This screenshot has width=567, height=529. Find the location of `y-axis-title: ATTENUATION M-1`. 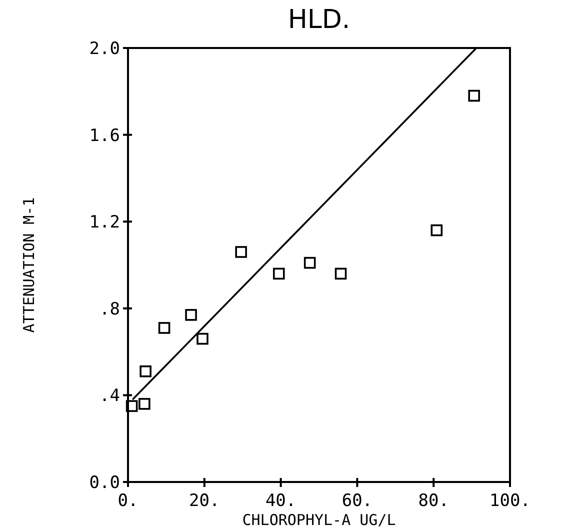

y-axis-title: ATTENUATION M-1 is located at coordinates (29, 265).